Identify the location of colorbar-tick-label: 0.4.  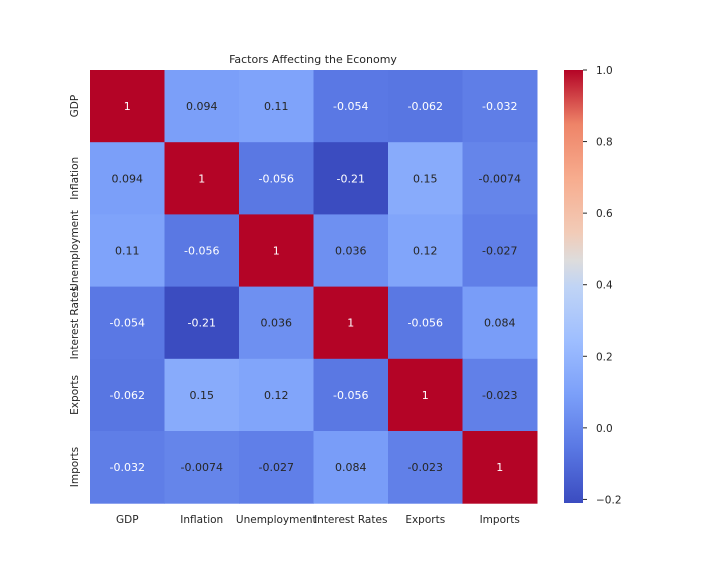
(604, 286).